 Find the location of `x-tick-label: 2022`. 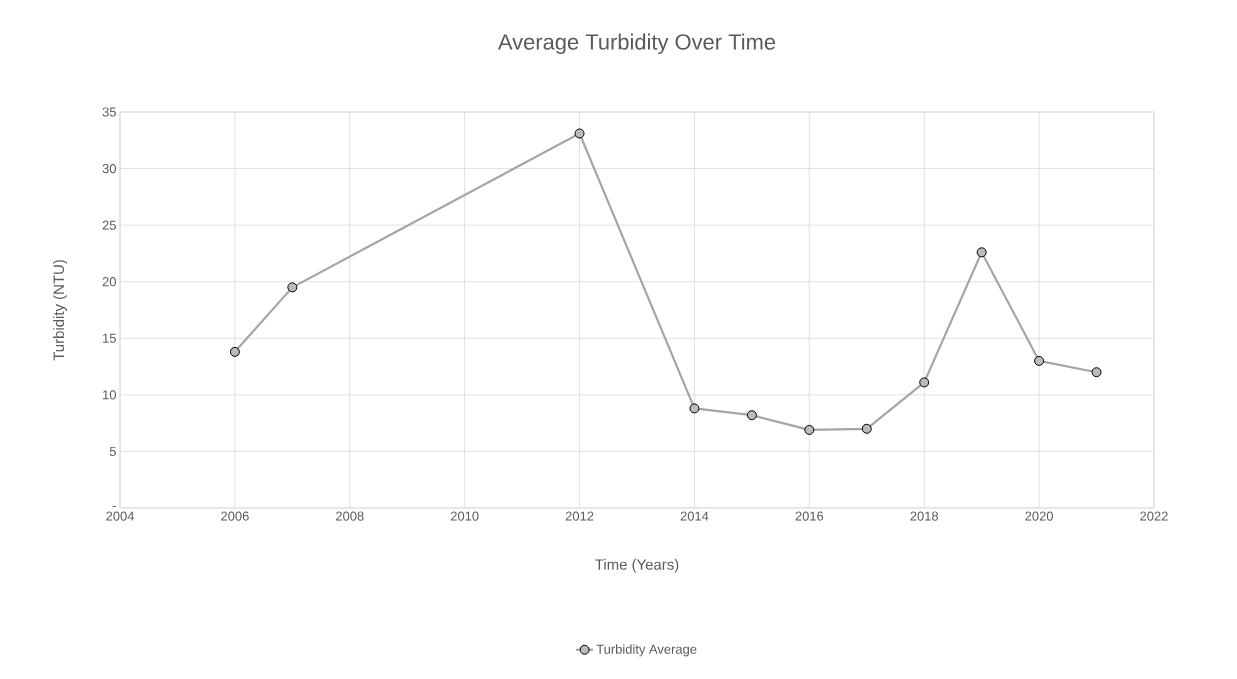

x-tick-label: 2022 is located at coordinates (1154, 516).